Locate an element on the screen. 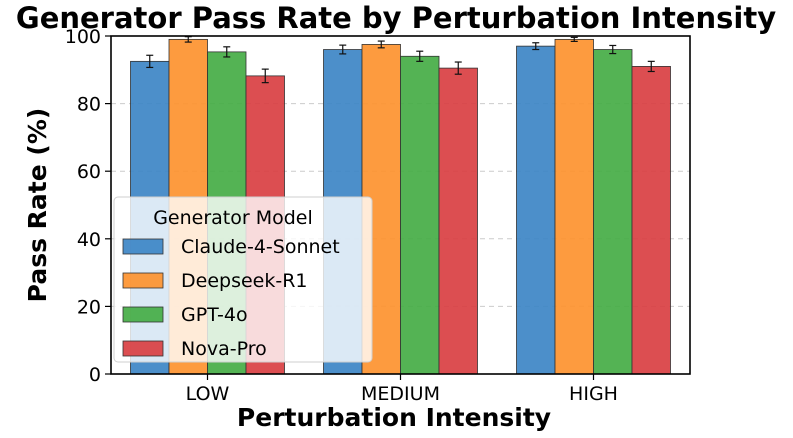 The width and height of the screenshot is (793, 438). legend-title: Generator Model is located at coordinates (233, 218).